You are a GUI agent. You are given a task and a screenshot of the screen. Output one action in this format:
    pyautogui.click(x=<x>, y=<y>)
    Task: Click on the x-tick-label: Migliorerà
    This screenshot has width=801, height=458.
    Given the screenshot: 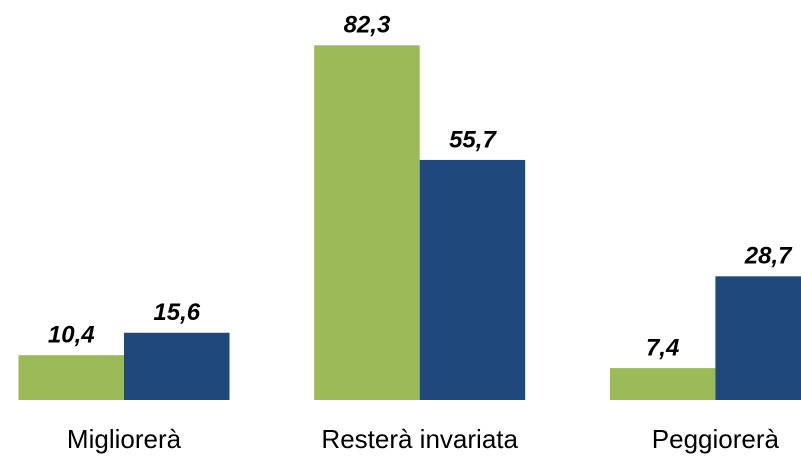 What is the action you would take?
    pyautogui.click(x=124, y=439)
    